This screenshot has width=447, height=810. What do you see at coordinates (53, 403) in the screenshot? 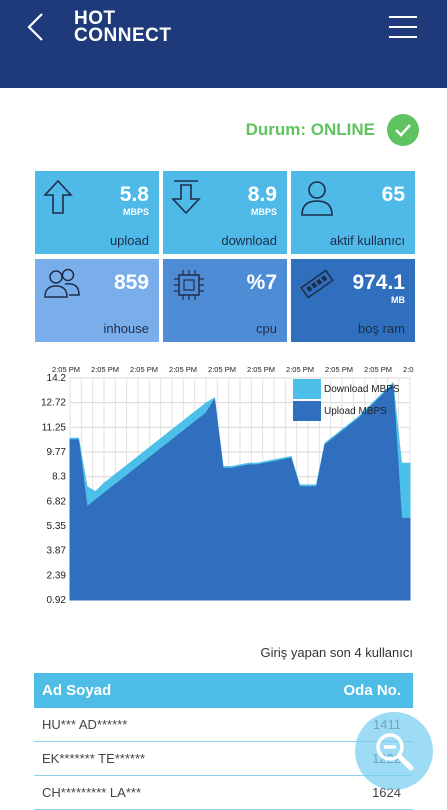
I see `y-tick-label: 12.72` at bounding box center [53, 403].